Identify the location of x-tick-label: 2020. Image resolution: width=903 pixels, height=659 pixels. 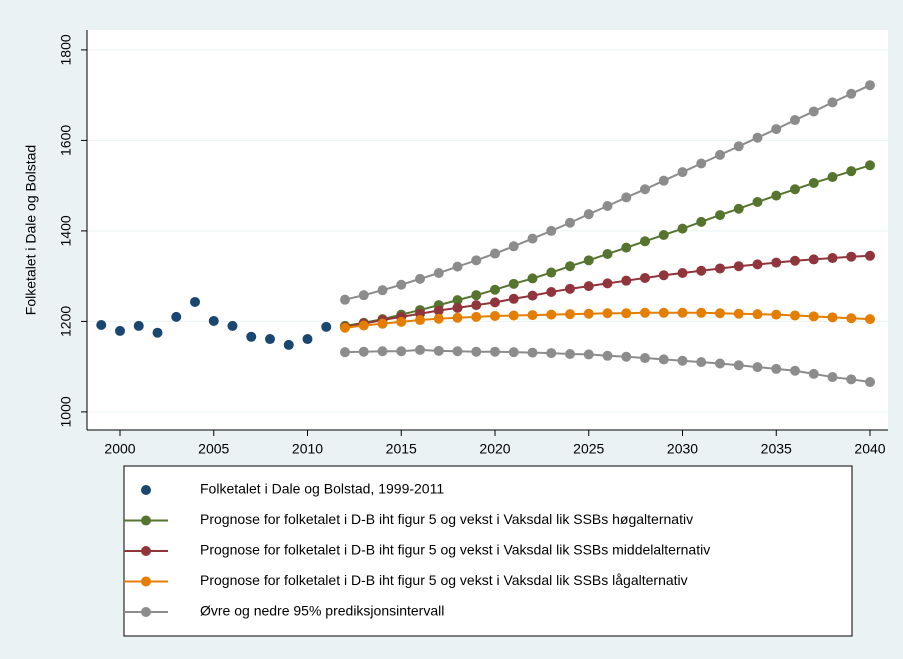
(494, 449).